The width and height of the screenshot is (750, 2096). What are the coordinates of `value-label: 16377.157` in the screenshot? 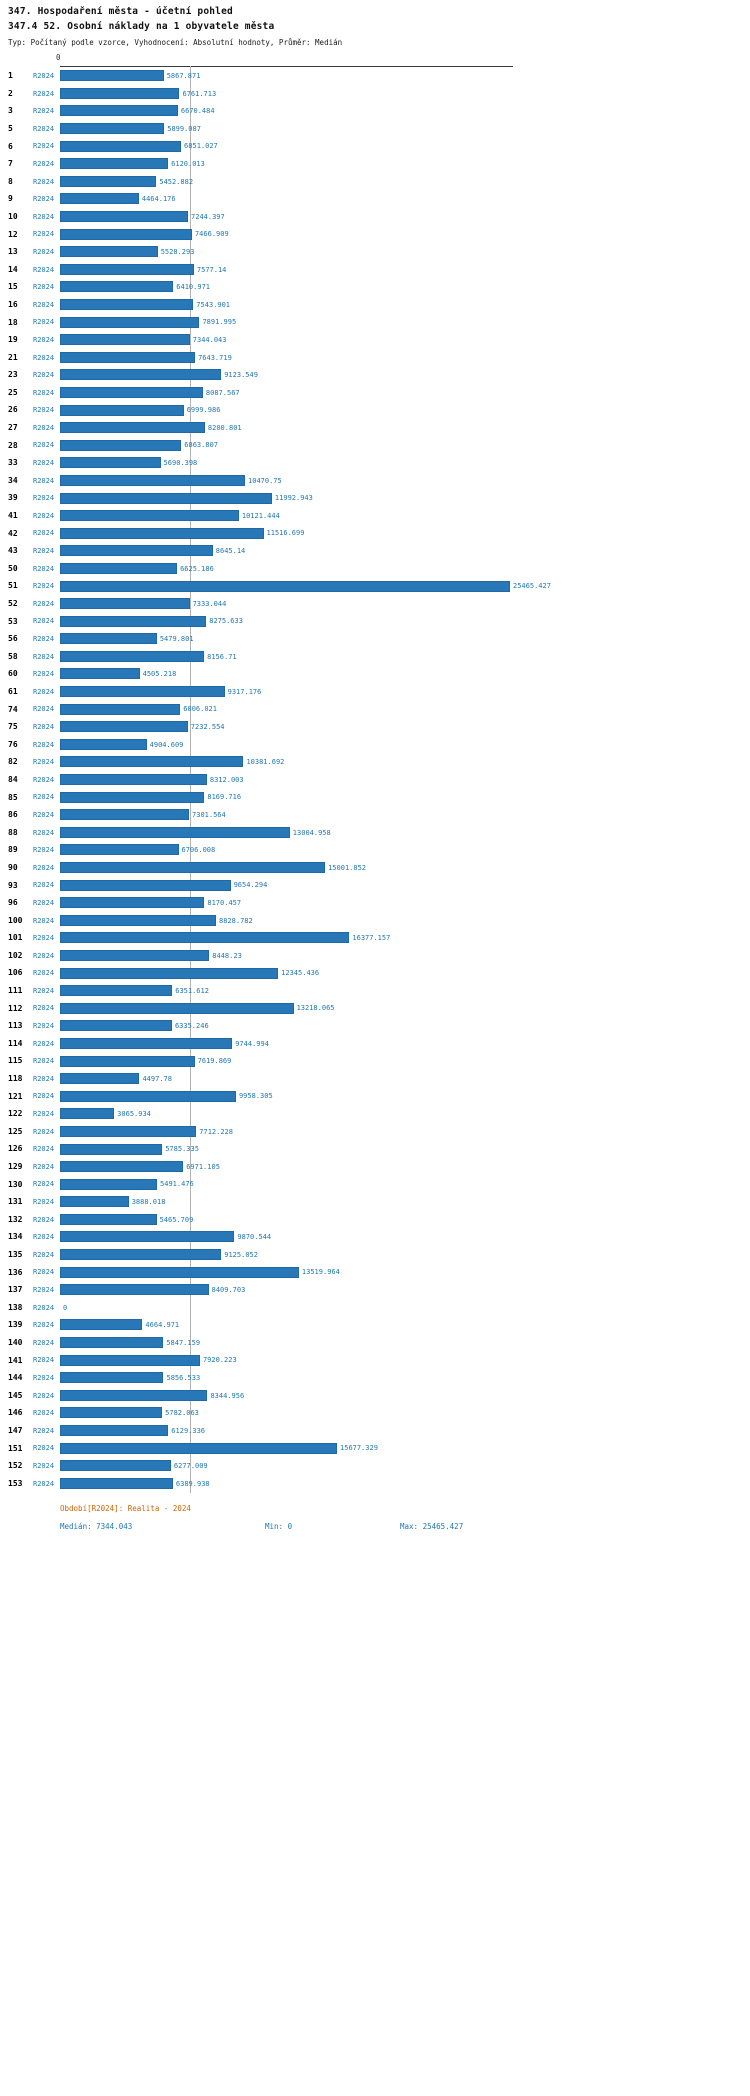 It's located at (371, 938).